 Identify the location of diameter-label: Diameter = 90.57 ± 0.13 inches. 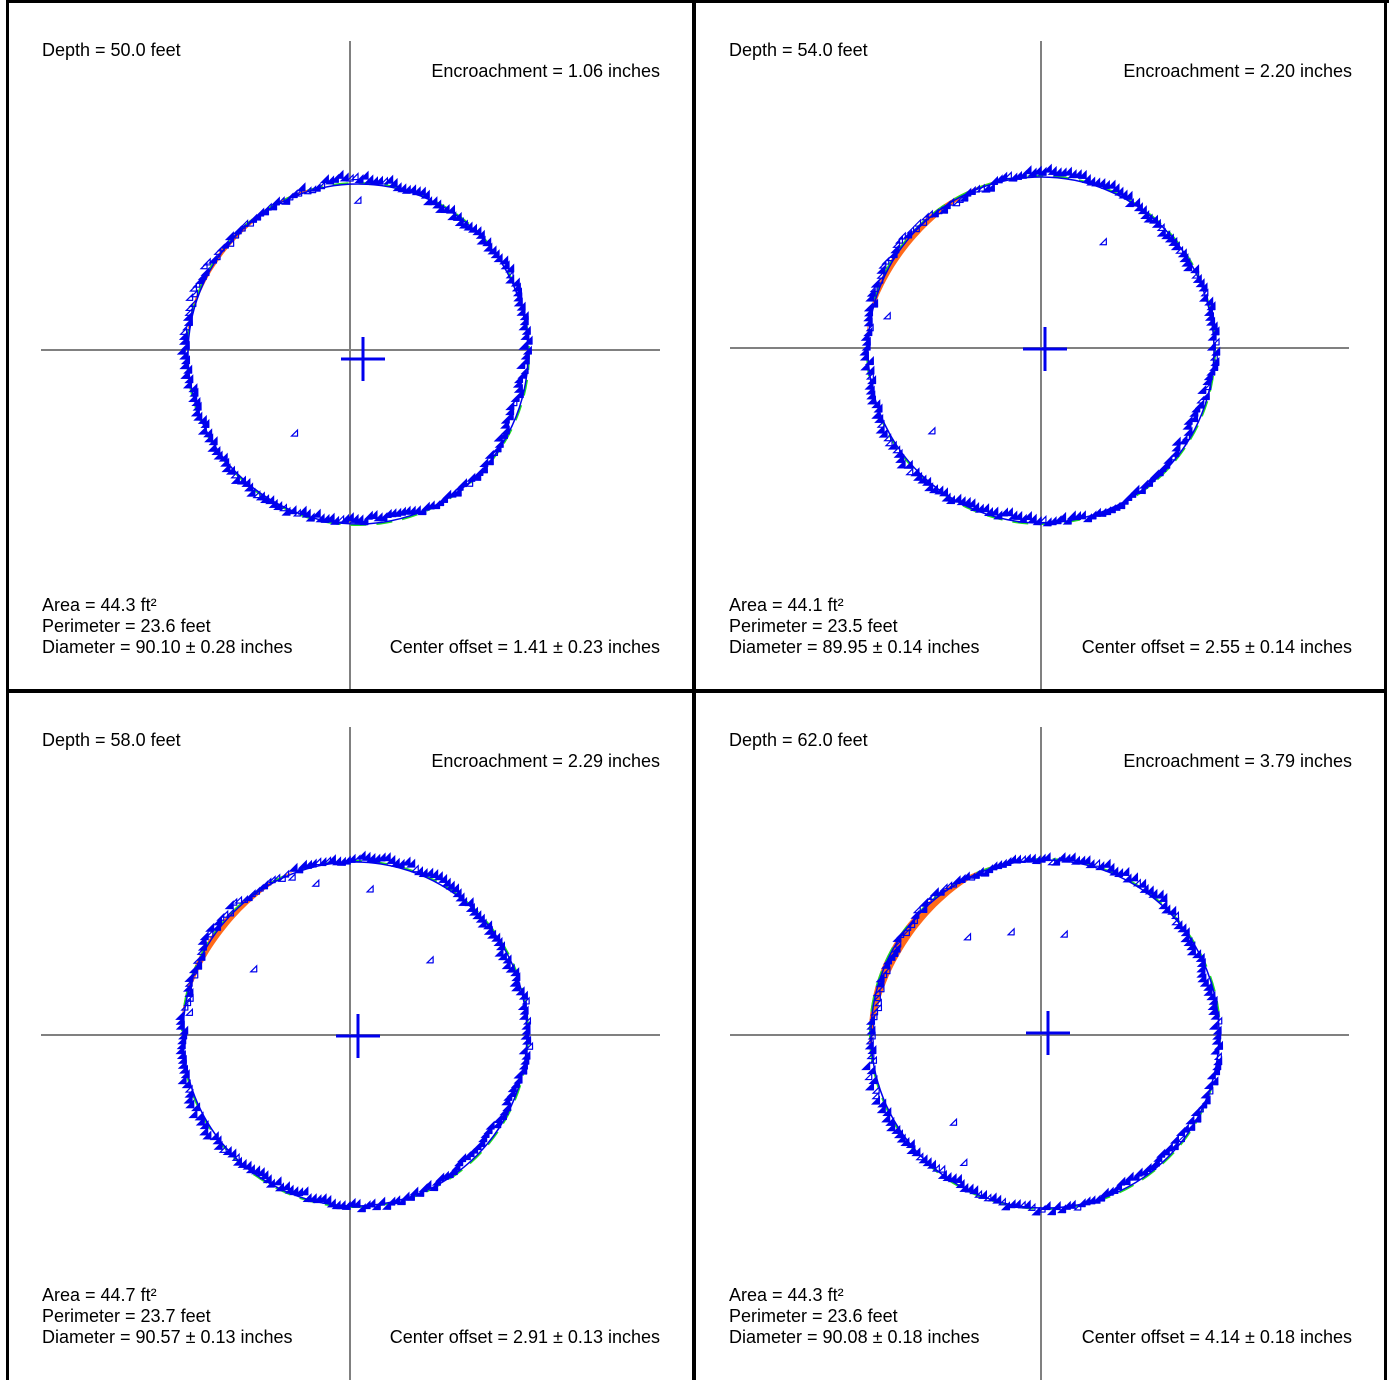
(167, 1337).